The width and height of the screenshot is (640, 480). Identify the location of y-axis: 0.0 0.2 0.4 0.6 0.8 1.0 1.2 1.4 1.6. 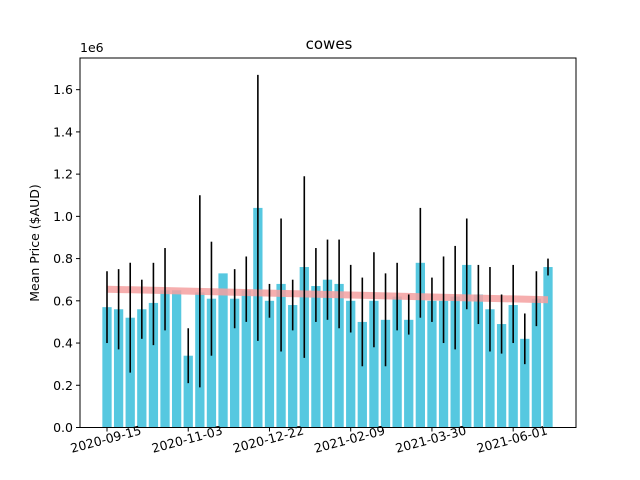
(66, 258).